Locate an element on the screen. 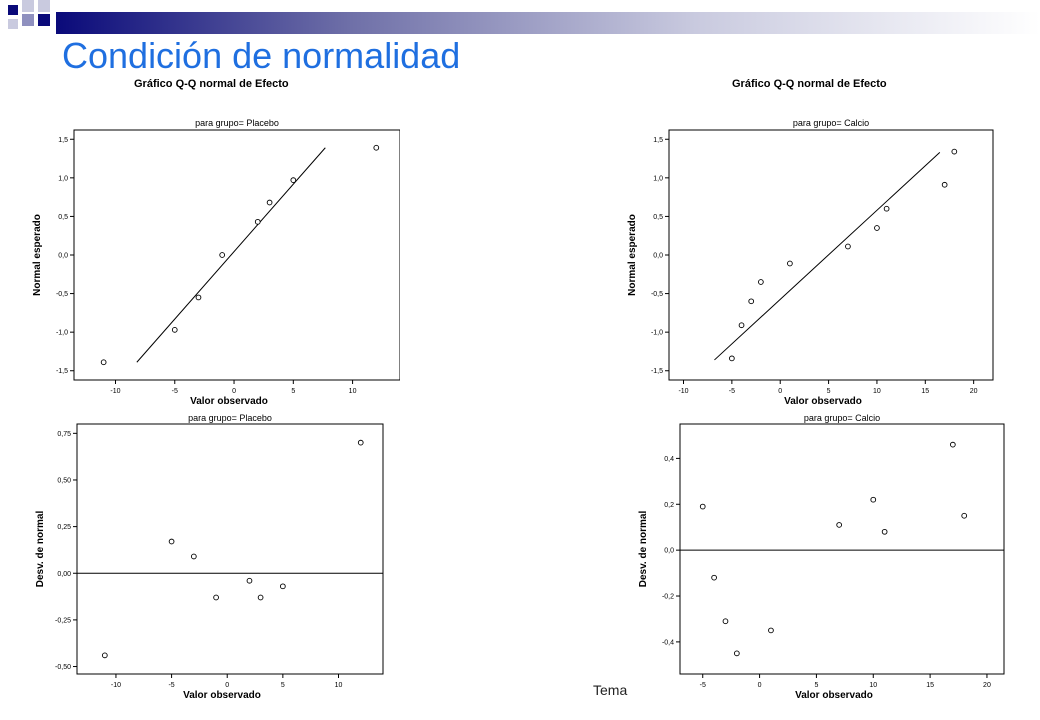  slide-header is located at coordinates (520, 25).